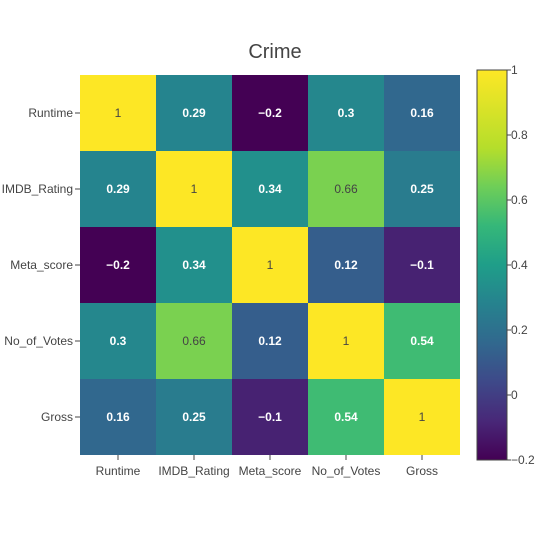  What do you see at coordinates (519, 135) in the screenshot?
I see `colorbar-tick-label: 0.8` at bounding box center [519, 135].